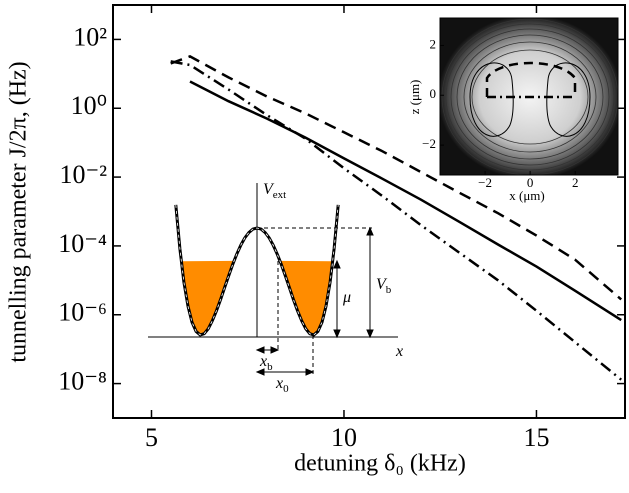 The image size is (629, 493). Describe the element at coordinates (433, 93) in the screenshot. I see `inset-y-tick-label: 0` at that location.